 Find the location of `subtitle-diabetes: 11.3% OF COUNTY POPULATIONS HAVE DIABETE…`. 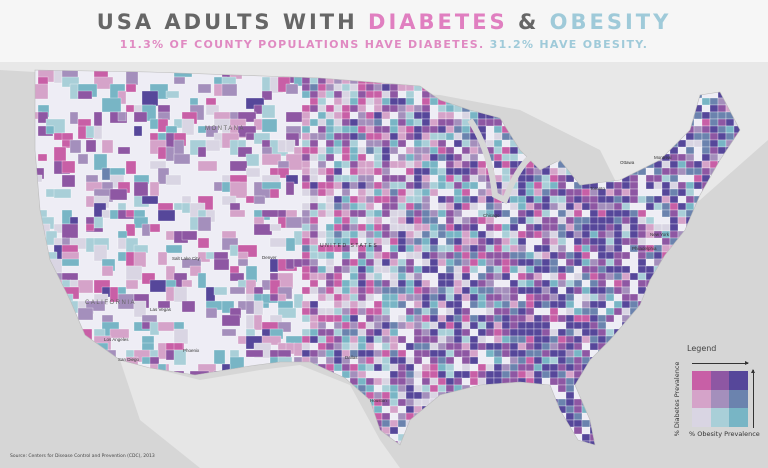

subtitle-diabetes: 11.3% OF COUNTY POPULATIONS HAVE DIABETE… is located at coordinates (302, 44).